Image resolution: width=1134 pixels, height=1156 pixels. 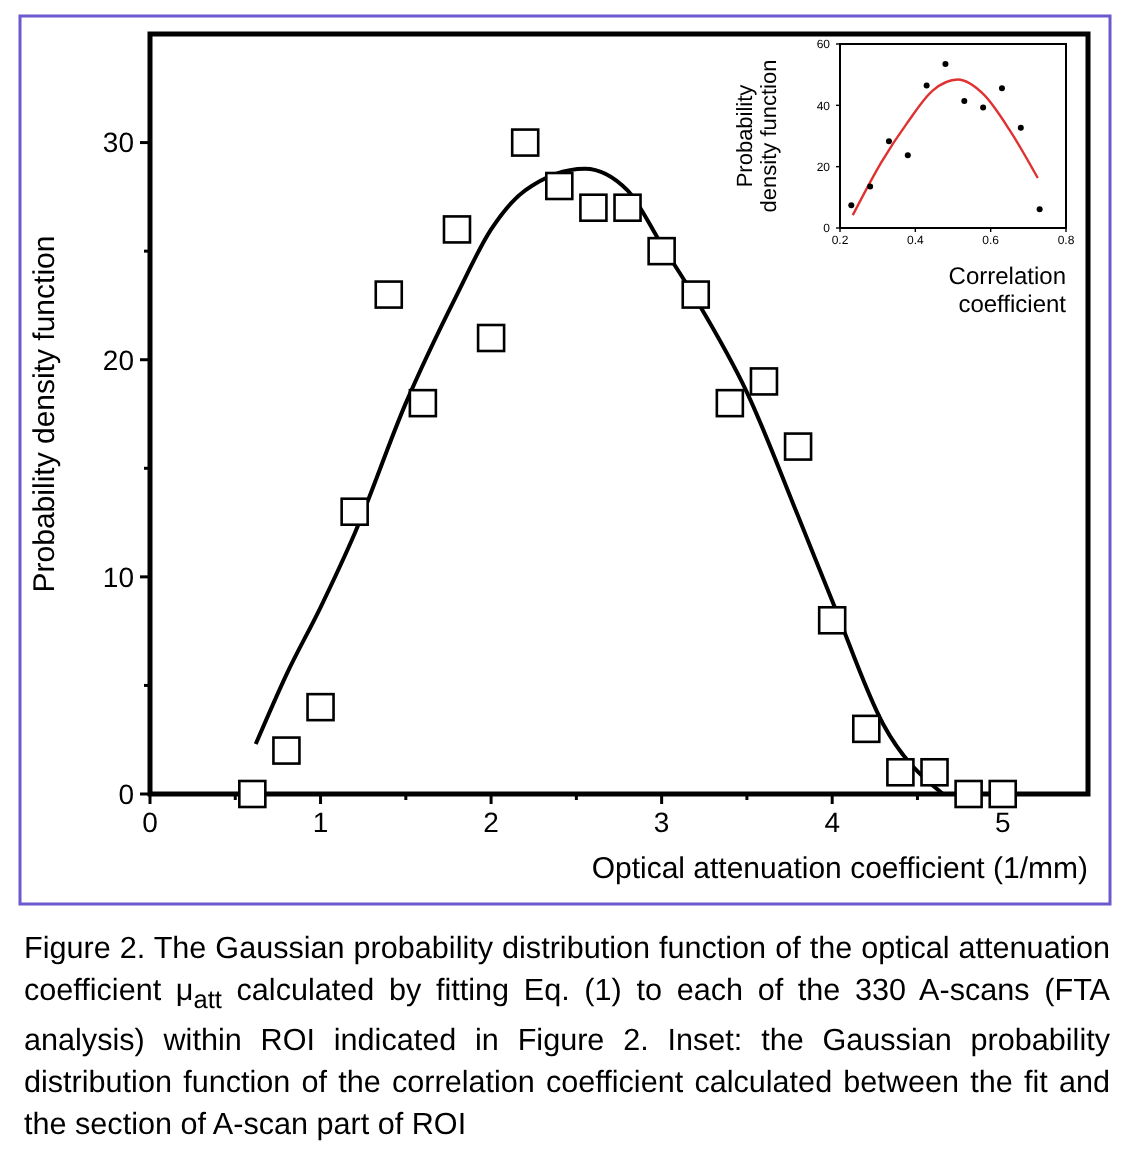 What do you see at coordinates (118, 142) in the screenshot?
I see `y-tick-label: 30` at bounding box center [118, 142].